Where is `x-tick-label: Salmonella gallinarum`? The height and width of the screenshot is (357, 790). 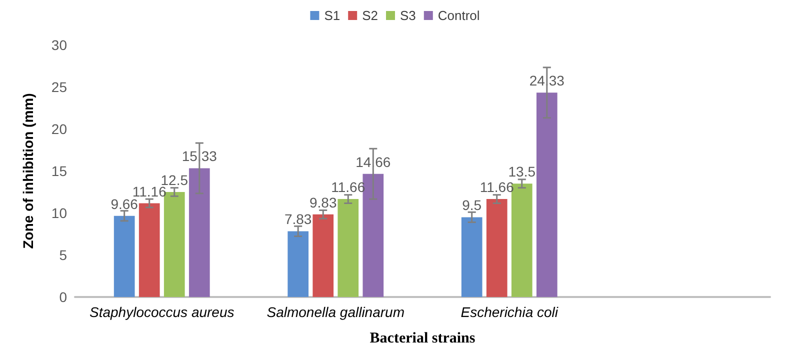
x-tick-label: Salmonella gallinarum is located at coordinates (335, 312).